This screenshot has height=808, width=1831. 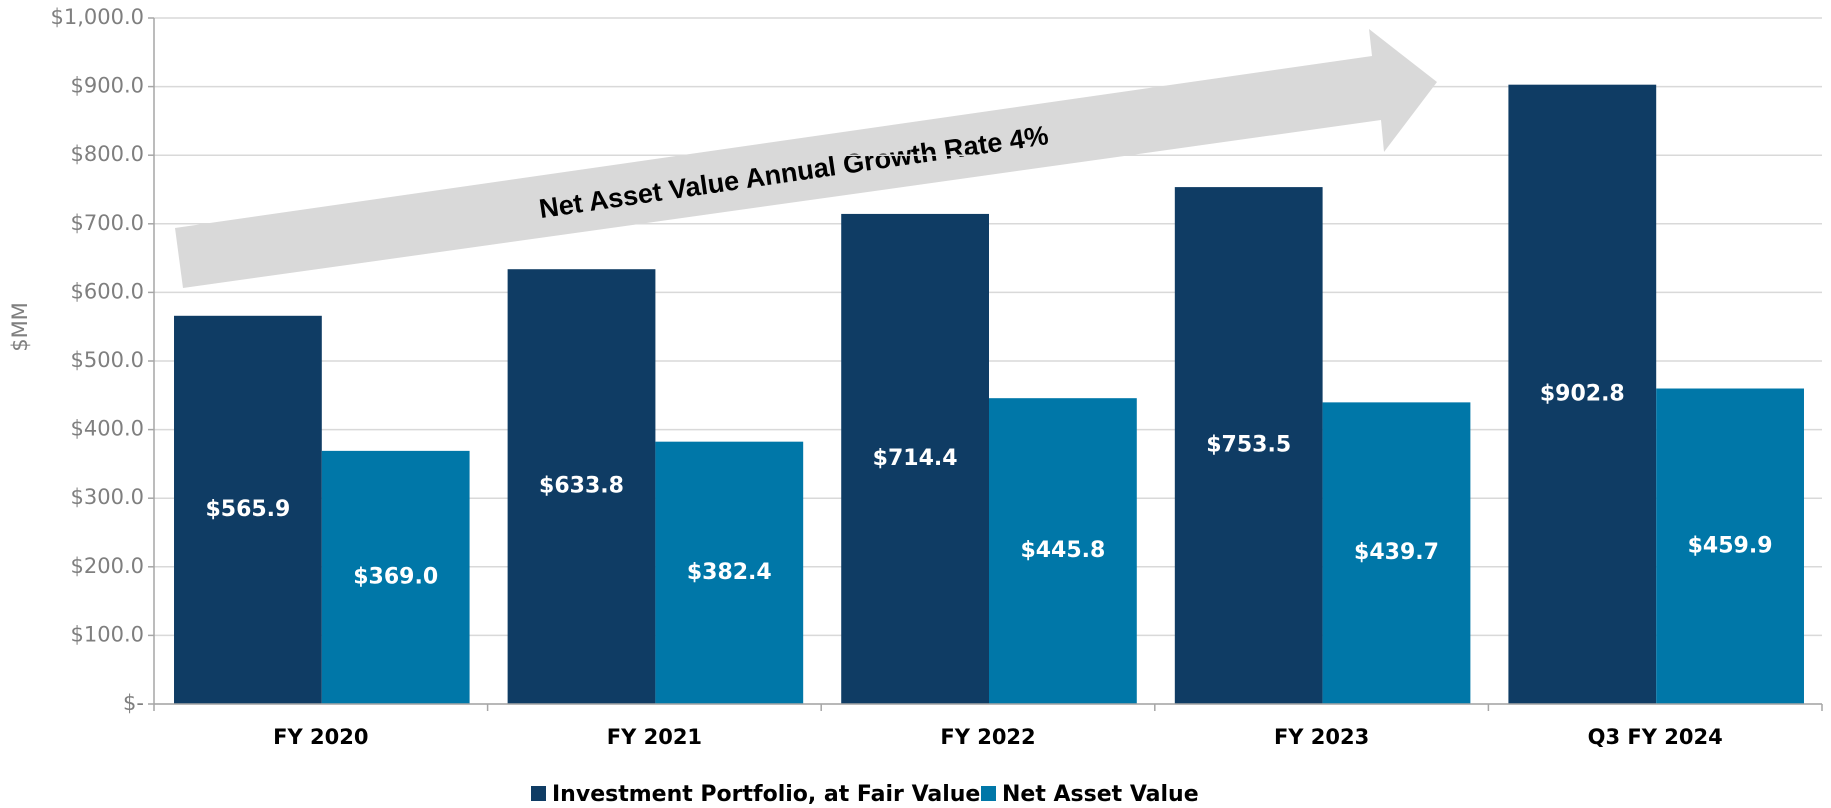 What do you see at coordinates (107, 497) in the screenshot?
I see `y-tick-label: $300.0` at bounding box center [107, 497].